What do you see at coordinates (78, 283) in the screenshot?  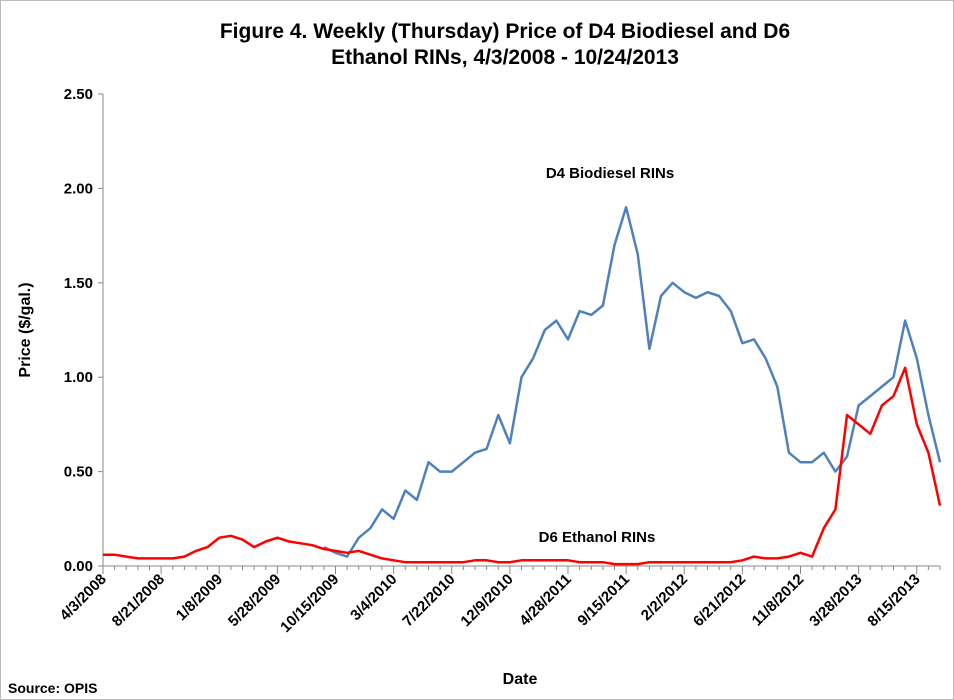 I see `y-tick-label: 1.50` at bounding box center [78, 283].